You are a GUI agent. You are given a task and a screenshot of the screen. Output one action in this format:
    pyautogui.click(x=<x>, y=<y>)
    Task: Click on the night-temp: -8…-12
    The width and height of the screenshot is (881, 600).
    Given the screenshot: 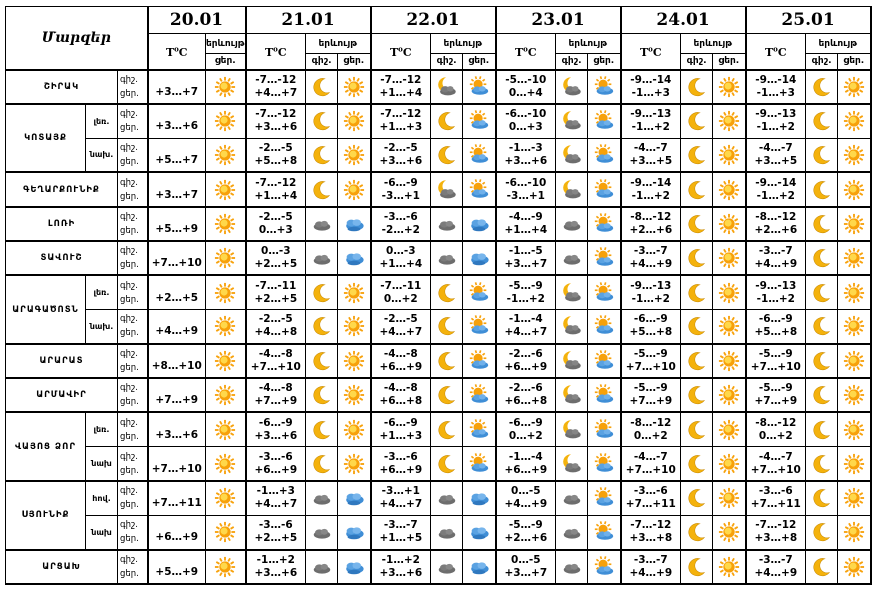 What is the action you would take?
    pyautogui.click(x=776, y=422)
    